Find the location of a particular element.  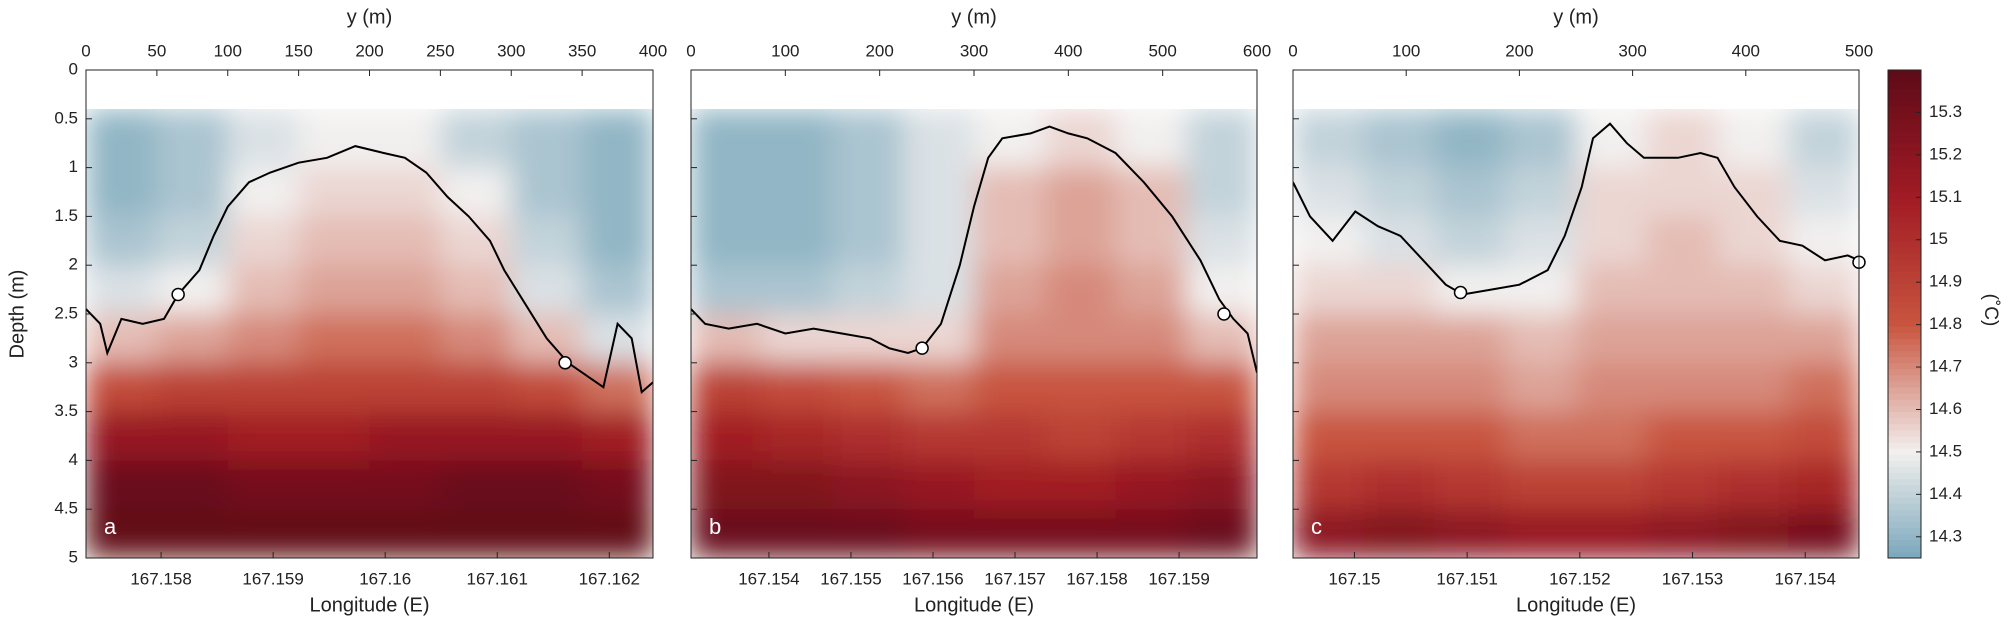

y-tick-label: 4 is located at coordinates (73, 459).